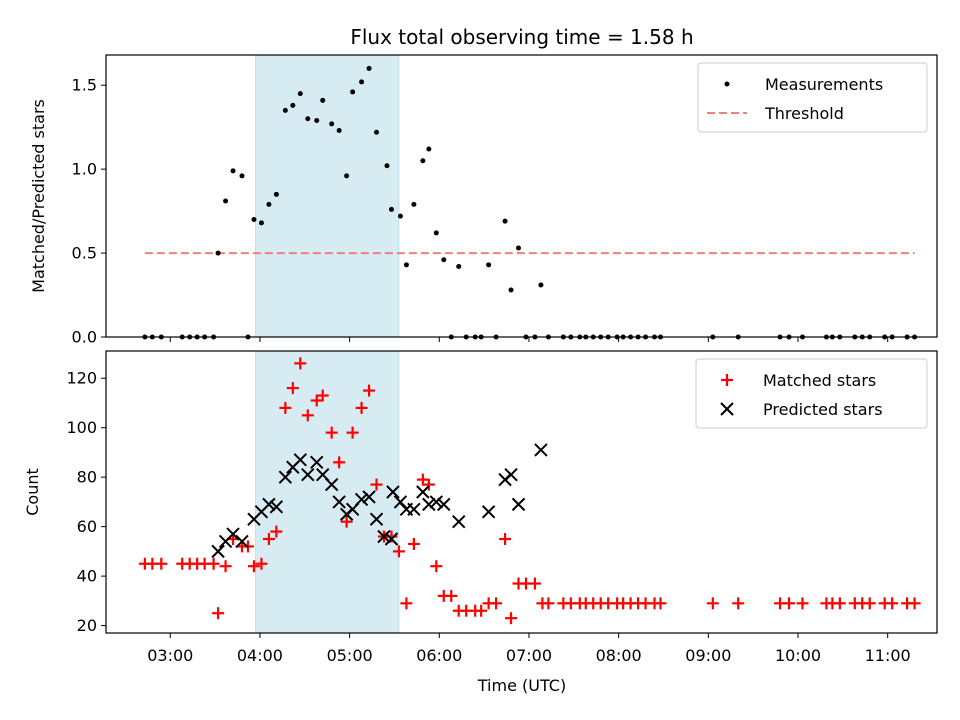 Image resolution: width=960 pixels, height=720 pixels. I want to click on x-tick-label: 06:00, so click(439, 655).